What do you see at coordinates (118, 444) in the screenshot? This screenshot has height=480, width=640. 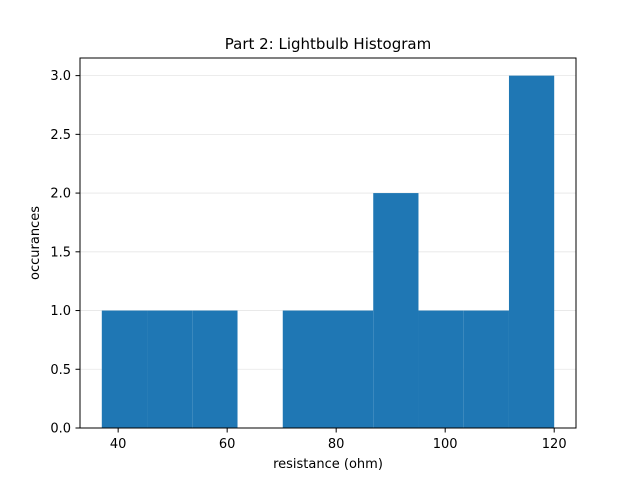 I see `x-tick-label: 40` at bounding box center [118, 444].